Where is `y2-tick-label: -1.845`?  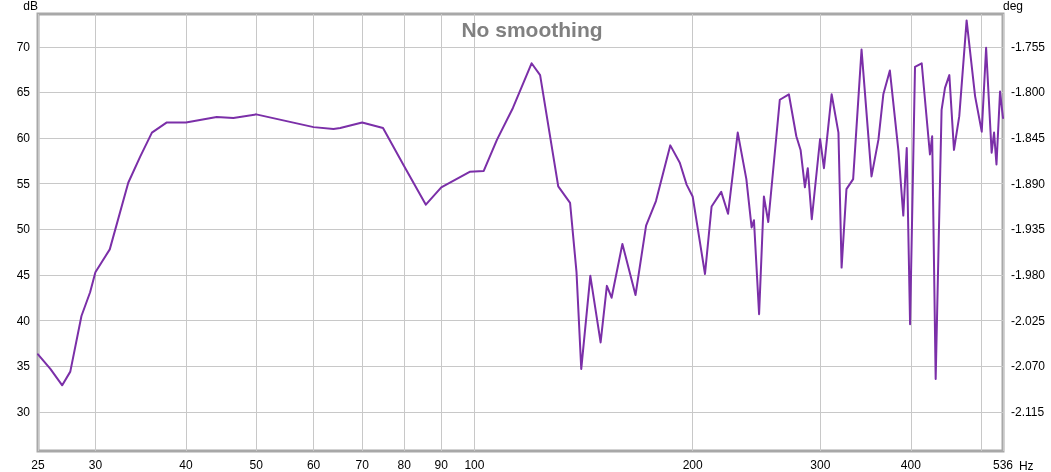
y2-tick-label: -1.845 is located at coordinates (1028, 138).